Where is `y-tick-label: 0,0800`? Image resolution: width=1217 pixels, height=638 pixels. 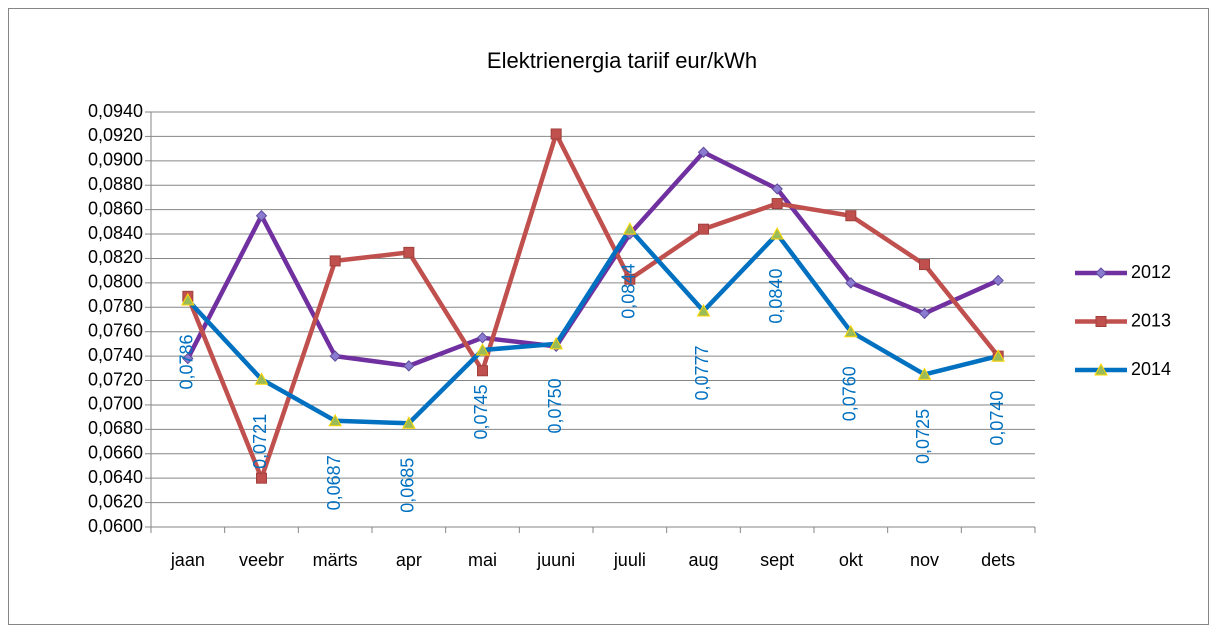
y-tick-label: 0,0800 is located at coordinates (115, 282).